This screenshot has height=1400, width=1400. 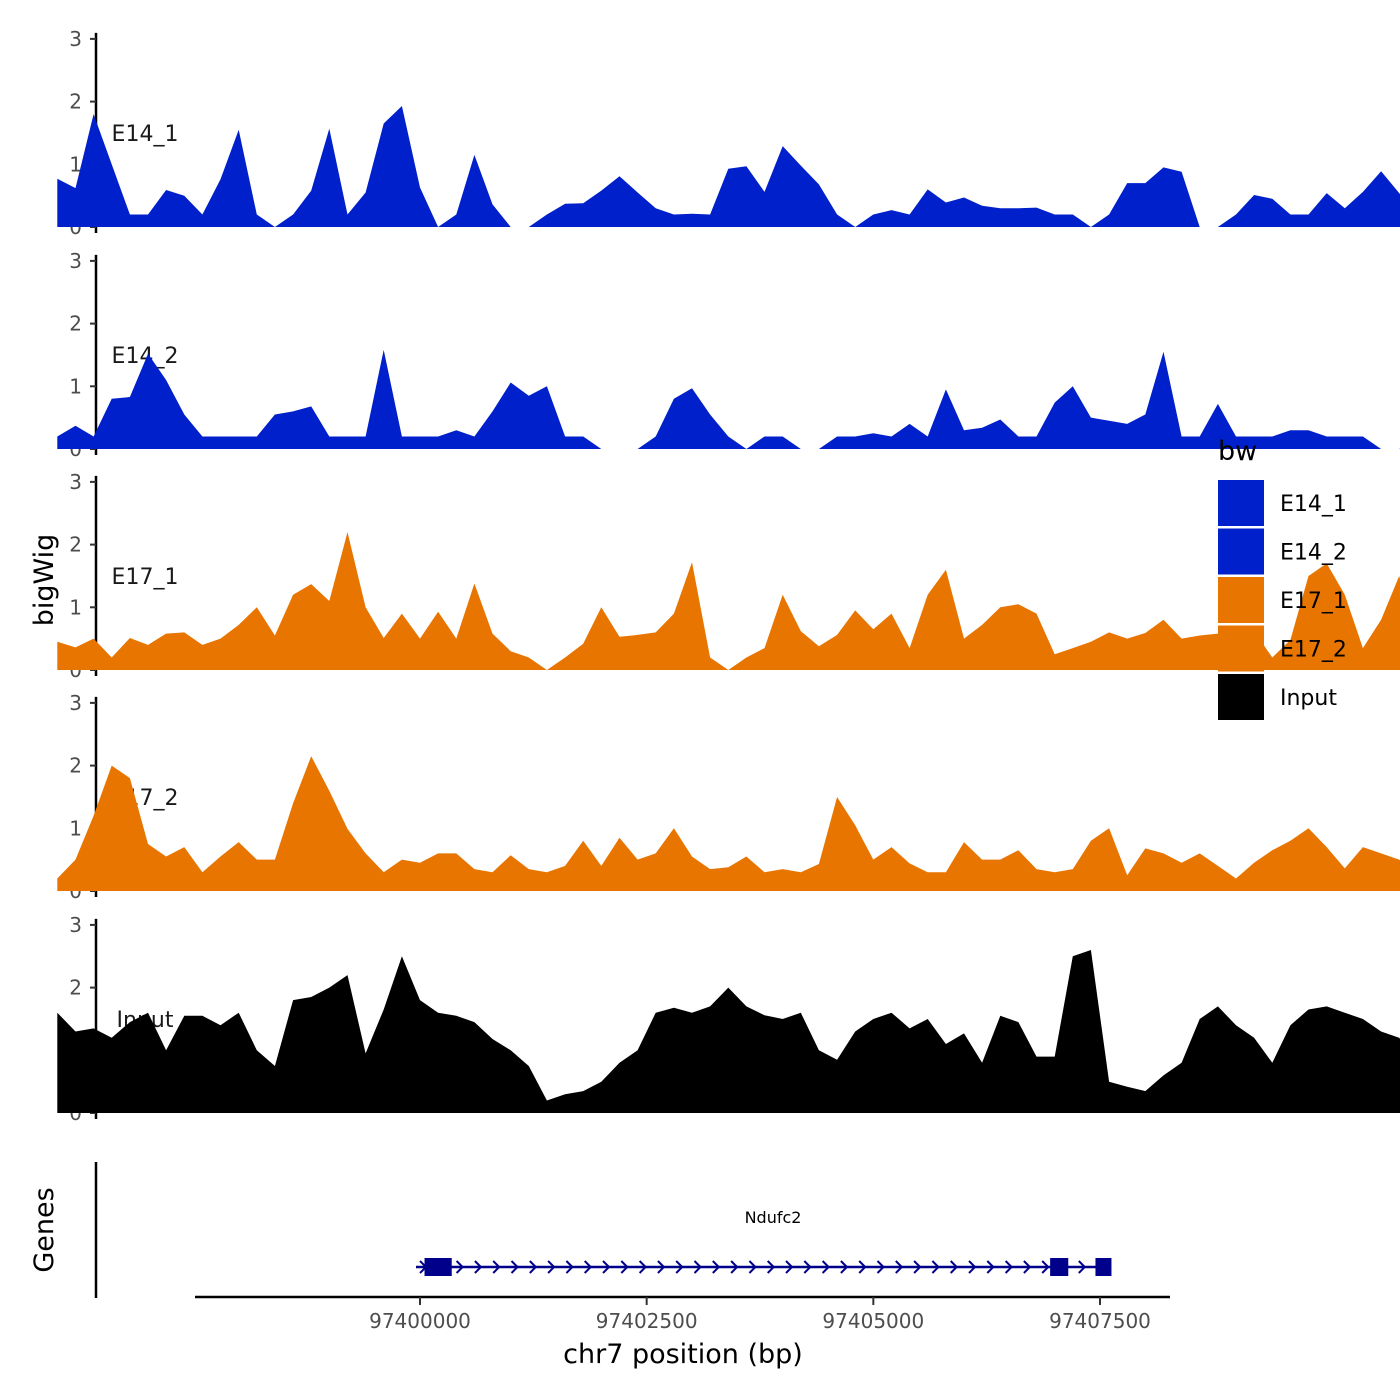 I want to click on track-E14_1: 0123E14_1, so click(x=728, y=133).